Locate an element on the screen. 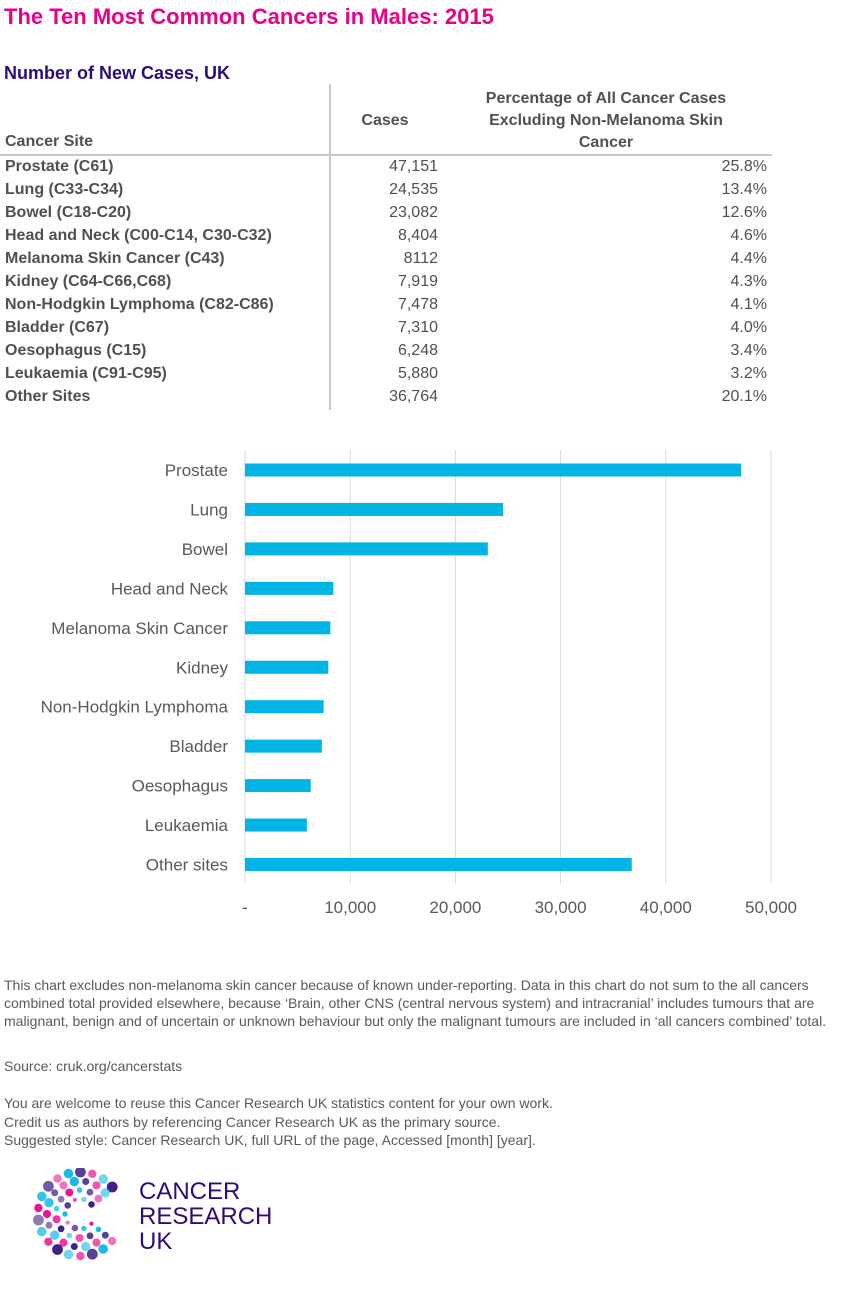 The image size is (853, 1298). header-cancer-site: Cancer Site is located at coordinates (49, 141).